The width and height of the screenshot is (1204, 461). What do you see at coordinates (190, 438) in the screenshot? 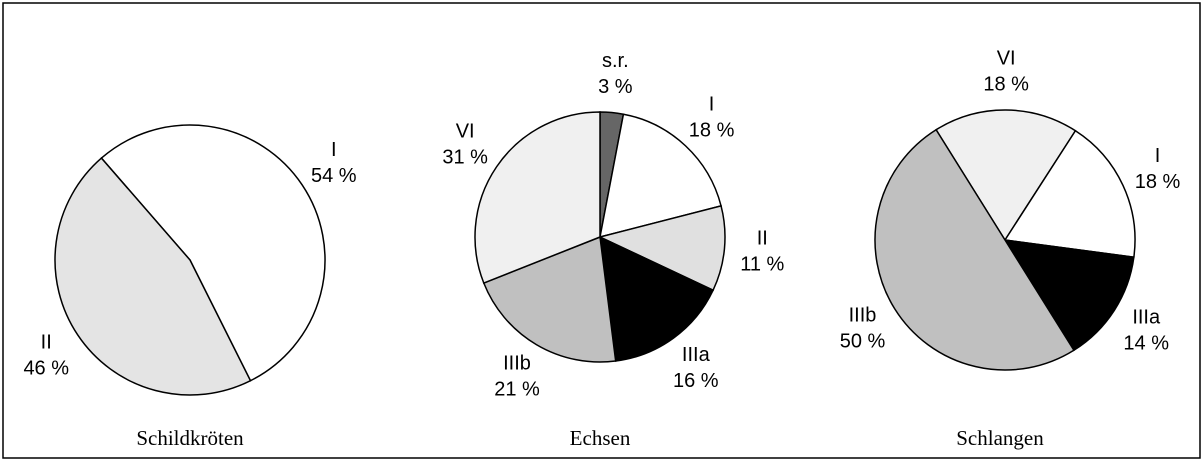
I see `chart-title: Schildkröten` at bounding box center [190, 438].